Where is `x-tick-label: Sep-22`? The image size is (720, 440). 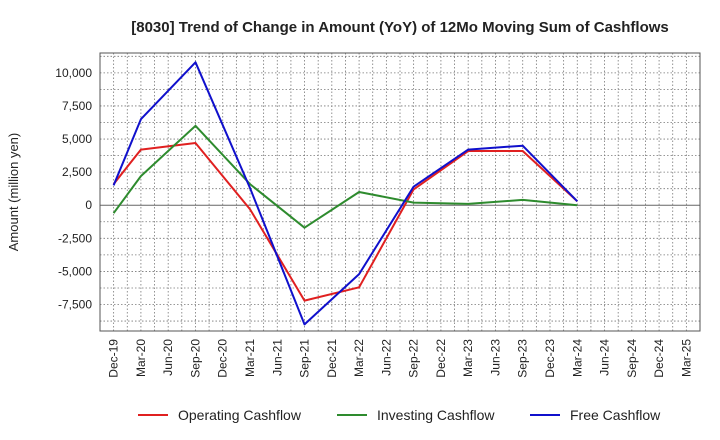 x-tick-label: Sep-22 is located at coordinates (414, 358).